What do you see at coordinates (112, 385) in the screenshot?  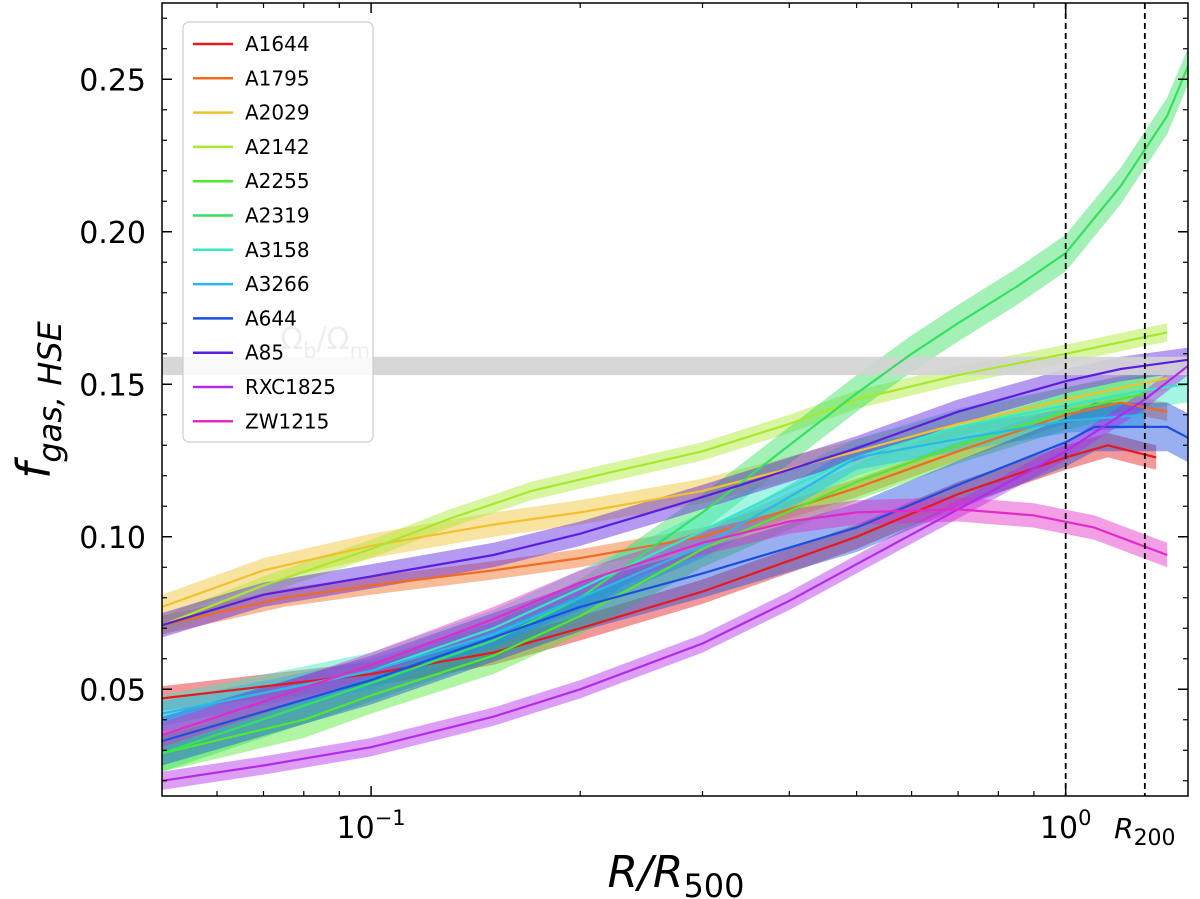 I see `y-tick-label: 0.15` at bounding box center [112, 385].